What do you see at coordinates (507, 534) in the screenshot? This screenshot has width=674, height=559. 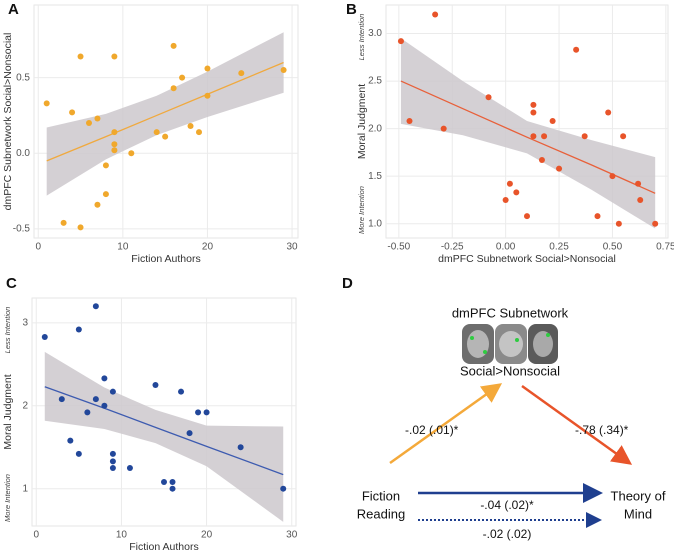 I see `path-c-prime-label: -.02 (.02)` at bounding box center [507, 534].